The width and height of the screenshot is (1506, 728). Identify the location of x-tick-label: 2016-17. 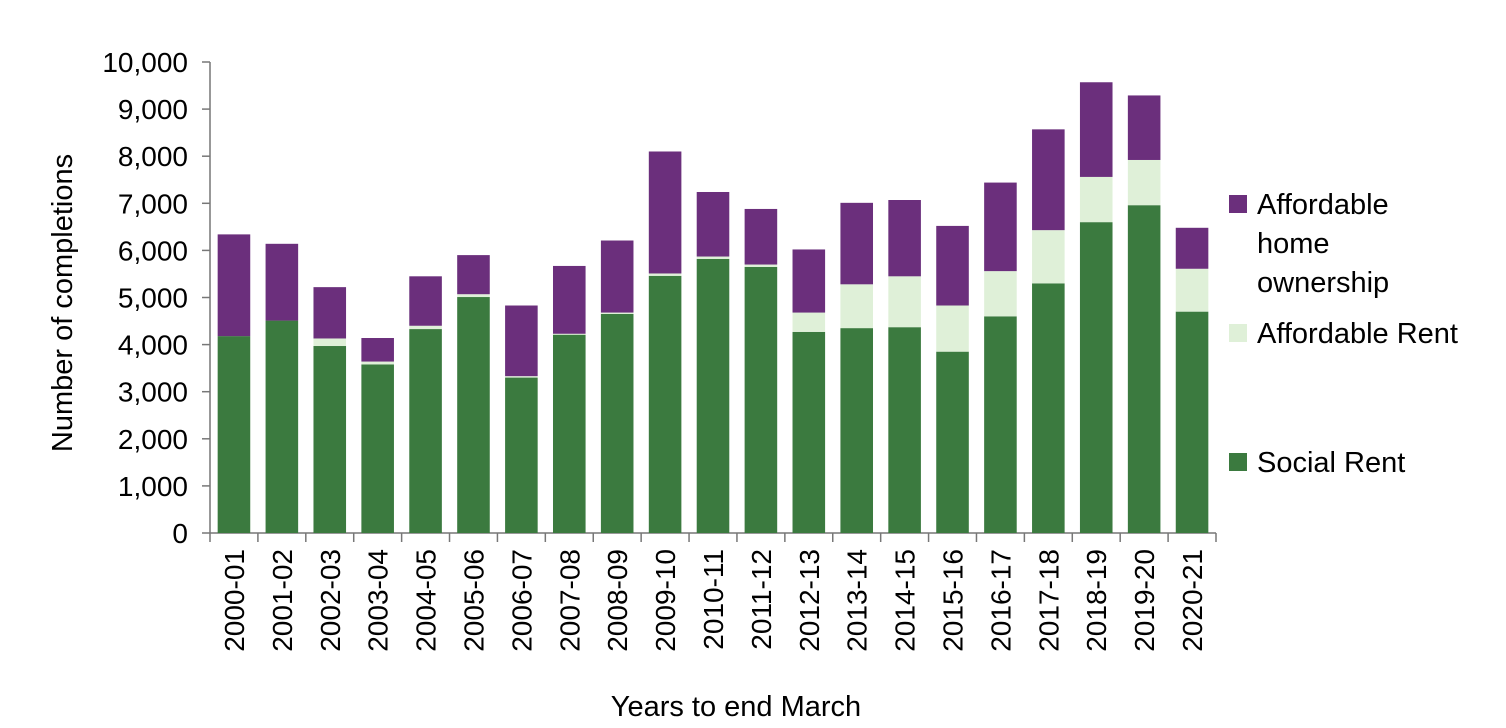
(1000, 600).